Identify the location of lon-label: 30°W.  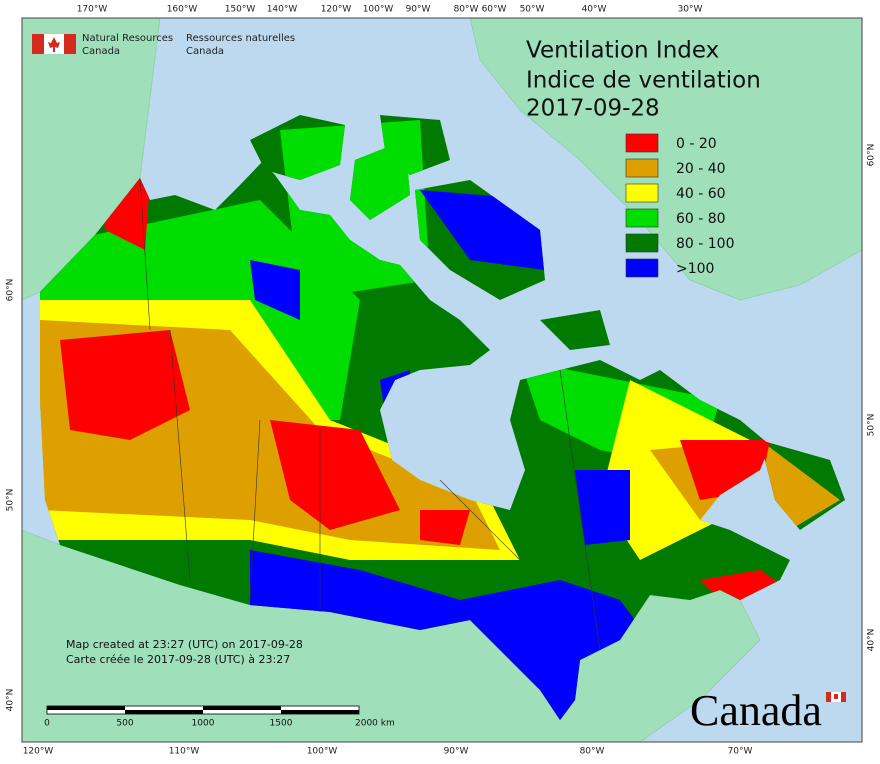
(690, 10).